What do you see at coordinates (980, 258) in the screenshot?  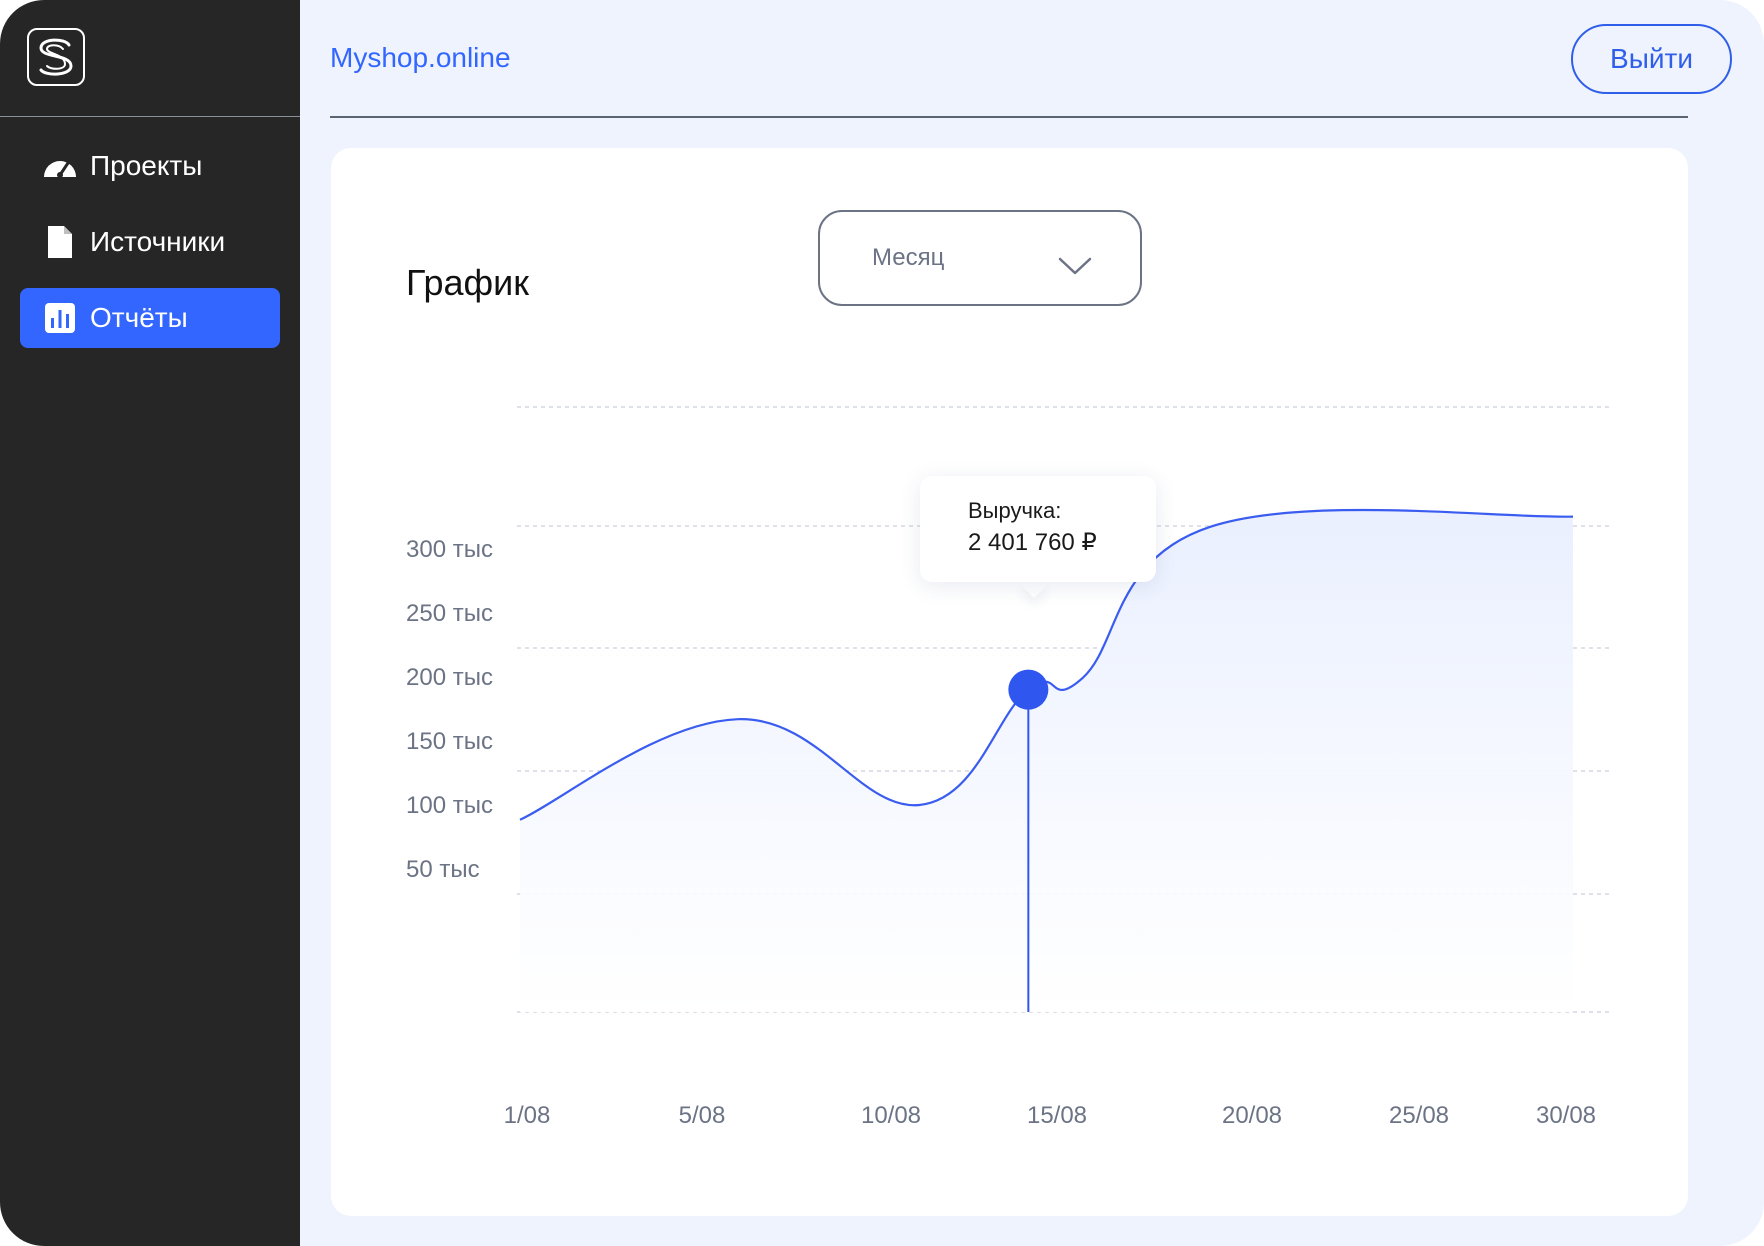 I see `period-select: Месяц` at bounding box center [980, 258].